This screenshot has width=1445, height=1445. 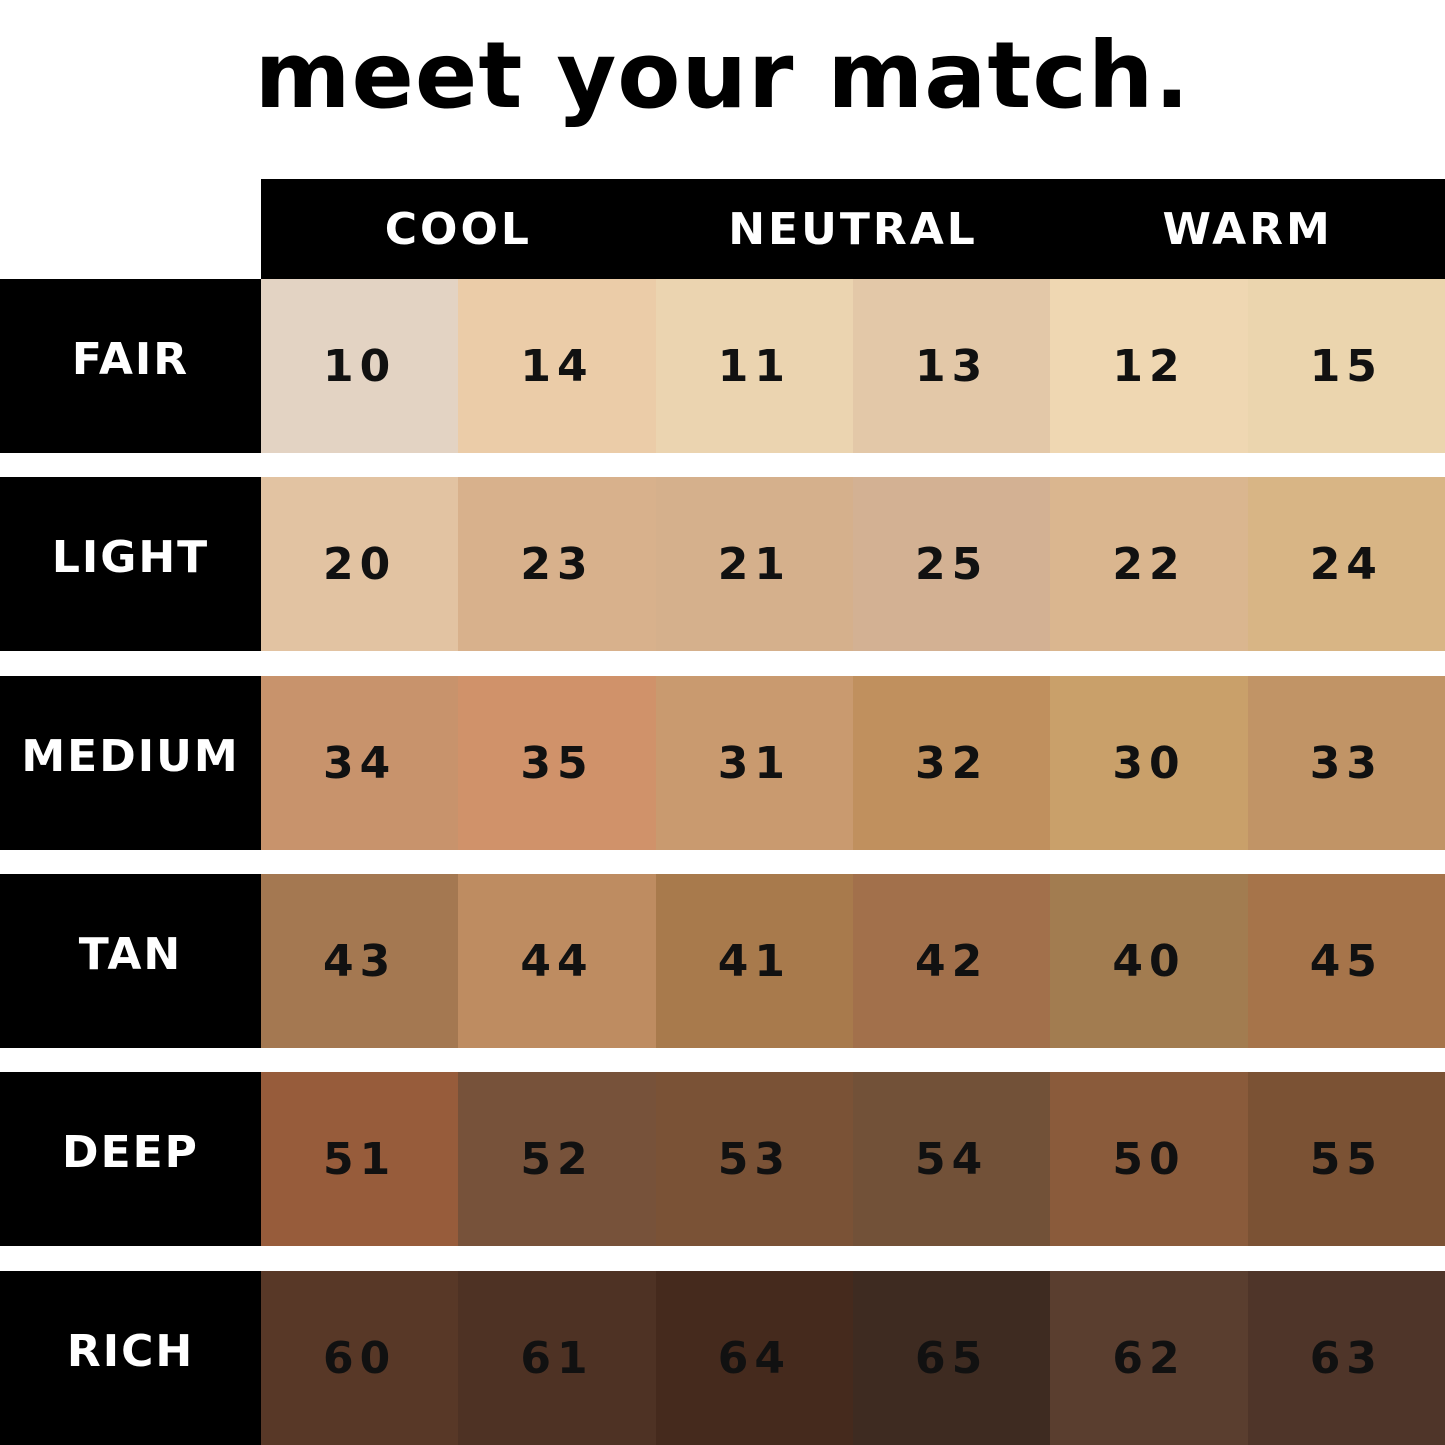 I want to click on shade-swatch: 43, so click(x=360, y=961).